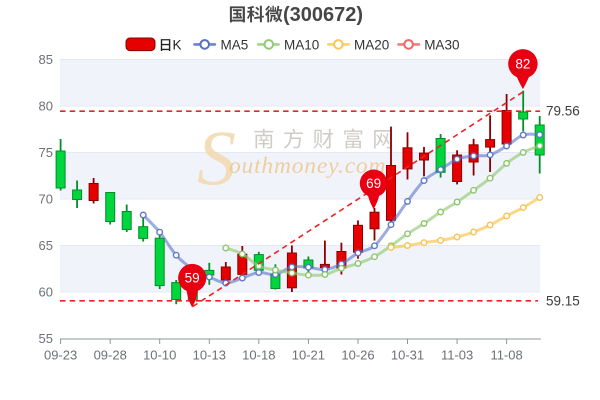 Image resolution: width=600 pixels, height=400 pixels. I want to click on svg-text: 75, so click(46, 152).